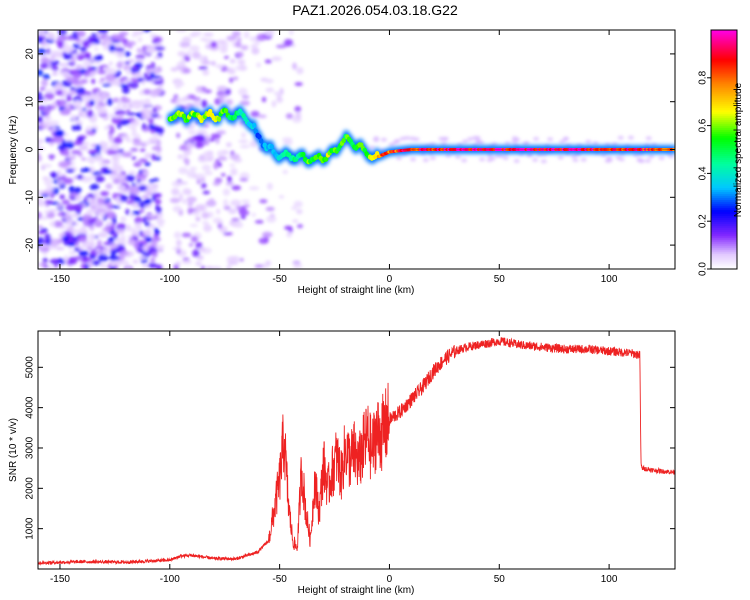  Describe the element at coordinates (356, 290) in the screenshot. I see `spectrogram-x-label: Height of straight line (km)` at that location.